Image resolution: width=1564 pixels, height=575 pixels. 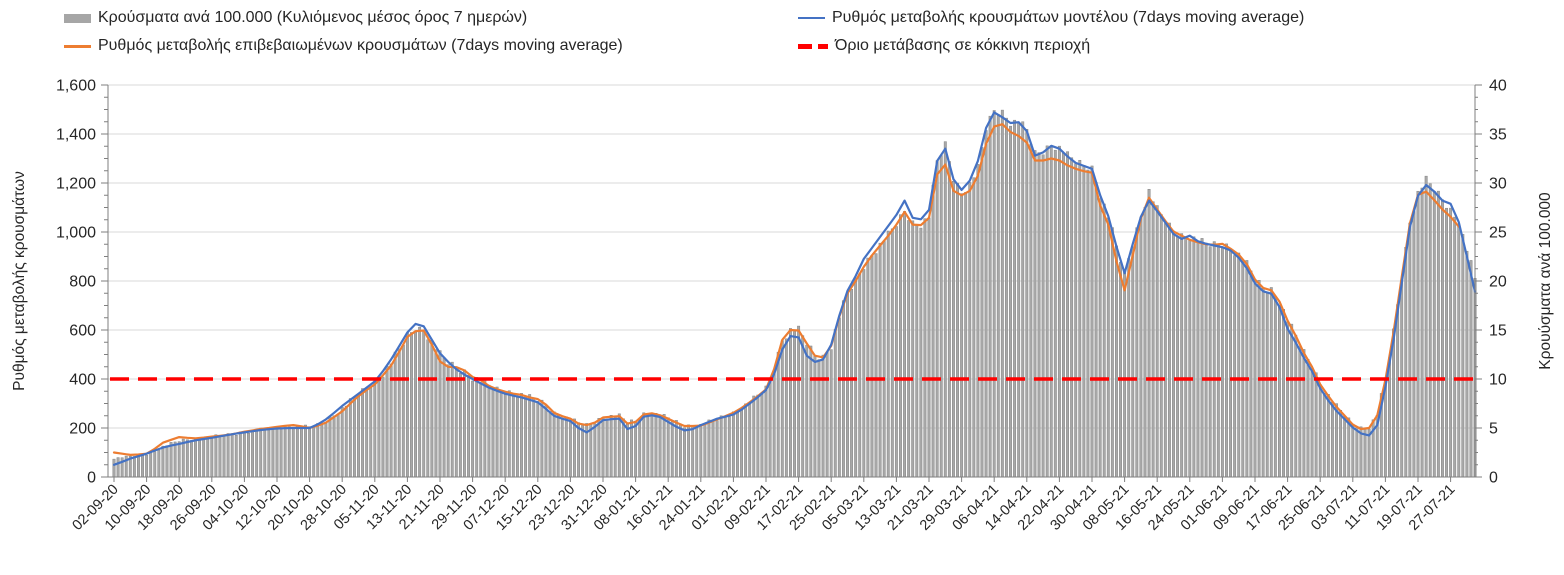 I want to click on right-axis-tick-label: 25, so click(x=1498, y=233).